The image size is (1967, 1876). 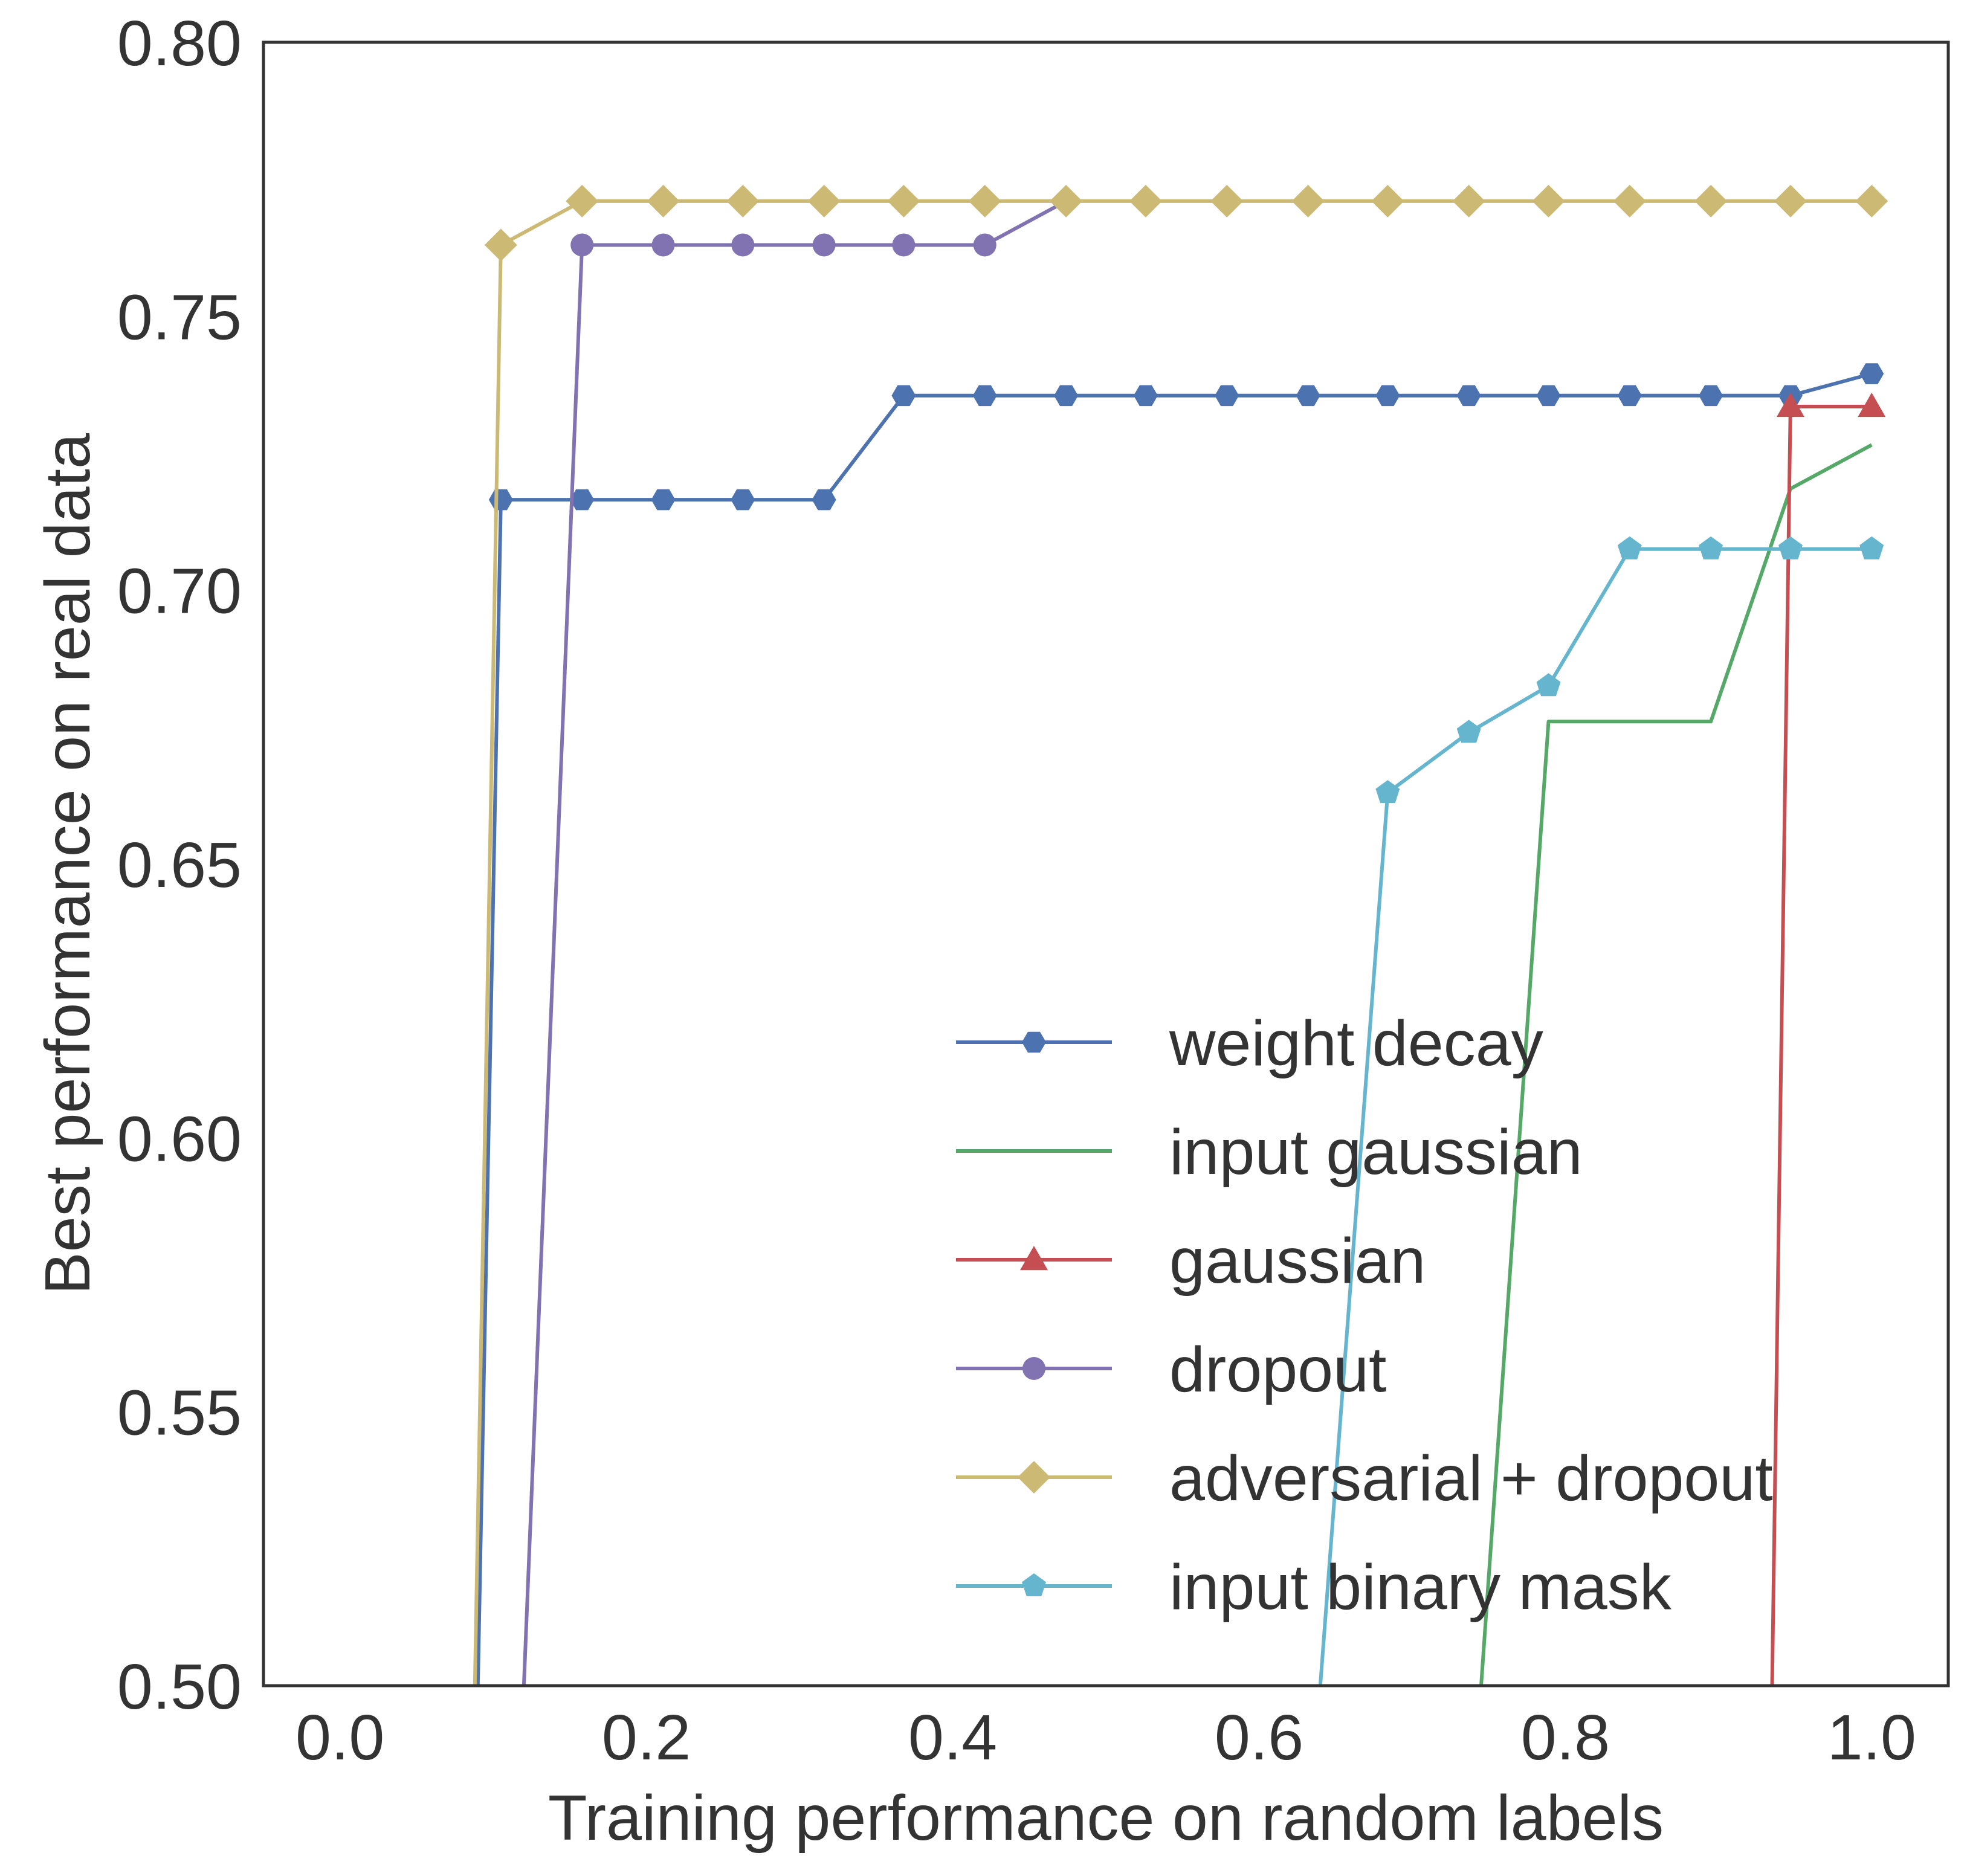 What do you see at coordinates (1106, 1818) in the screenshot?
I see `x-axis-label: Training performance on random labels` at bounding box center [1106, 1818].